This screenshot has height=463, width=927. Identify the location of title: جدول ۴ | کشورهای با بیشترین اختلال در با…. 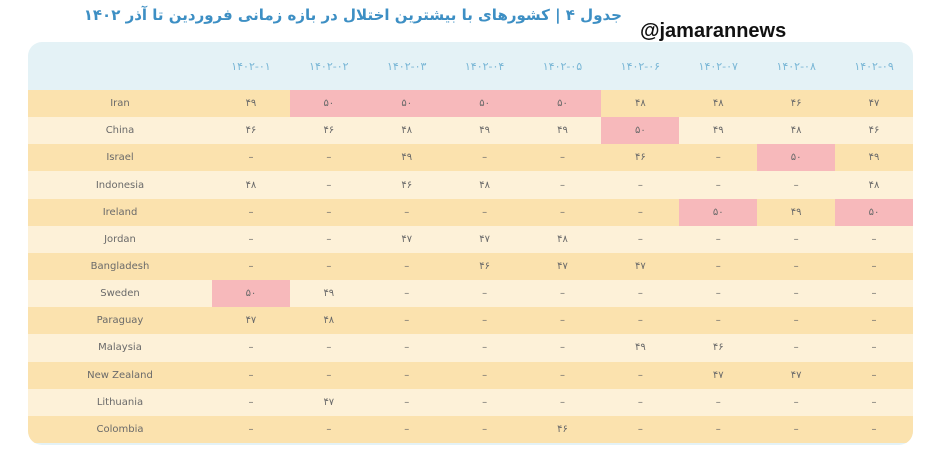
(352, 15).